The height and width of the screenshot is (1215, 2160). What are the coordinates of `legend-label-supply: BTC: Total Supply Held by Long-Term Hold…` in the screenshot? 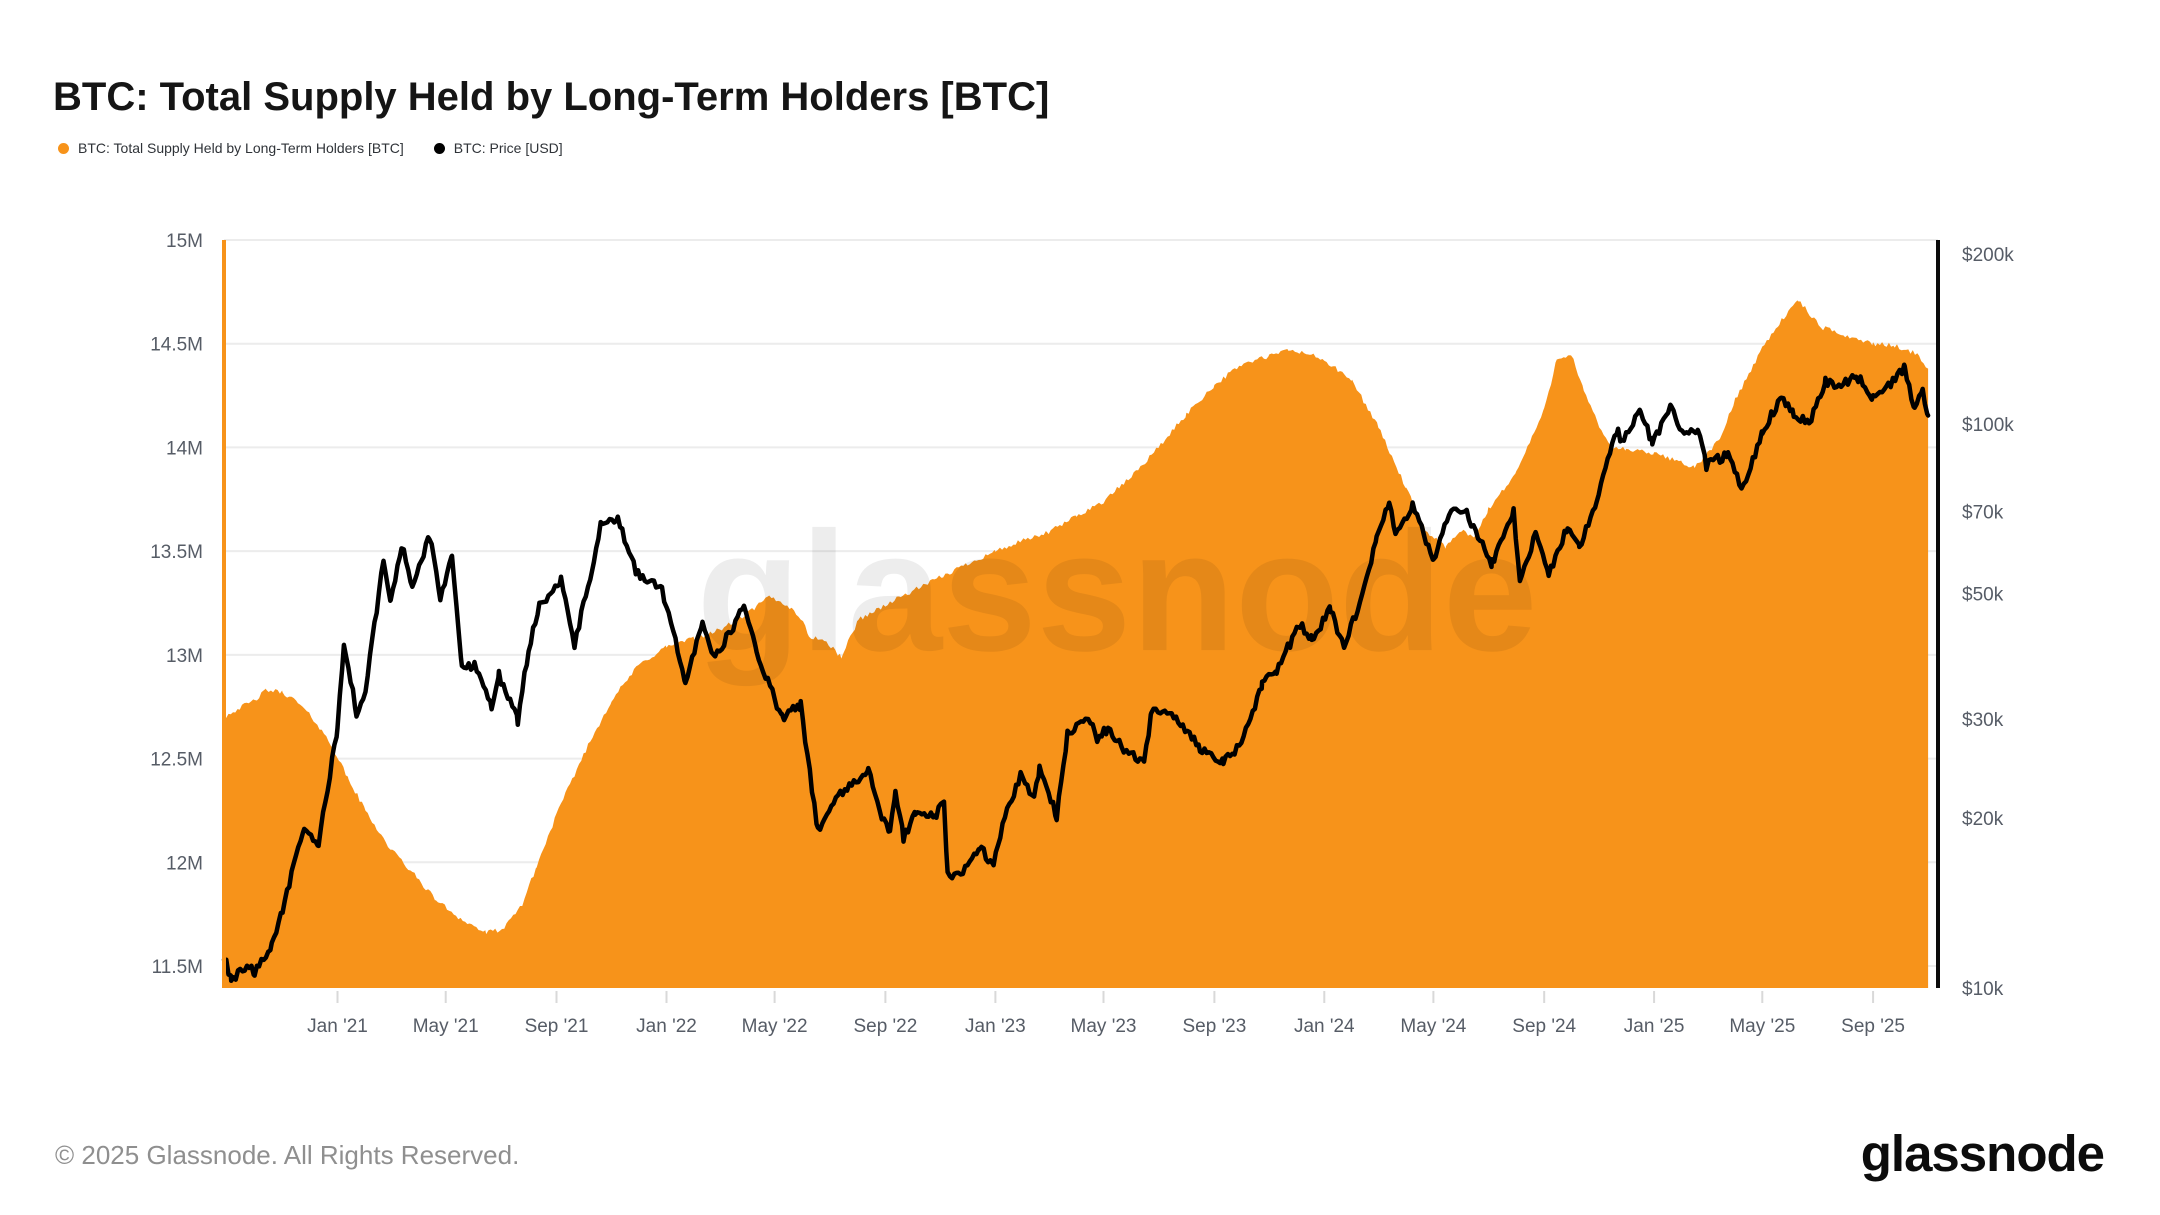 It's located at (241, 148).